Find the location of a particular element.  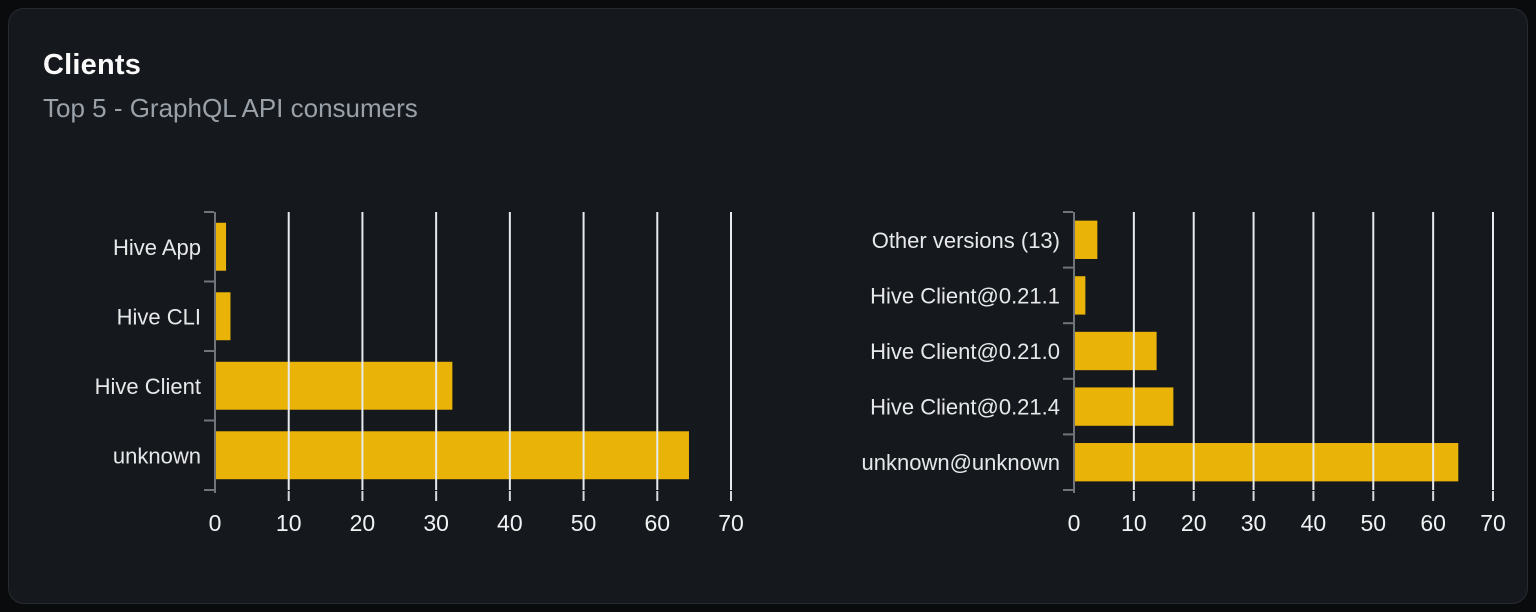

category-label: Hive CLI is located at coordinates (159, 316).